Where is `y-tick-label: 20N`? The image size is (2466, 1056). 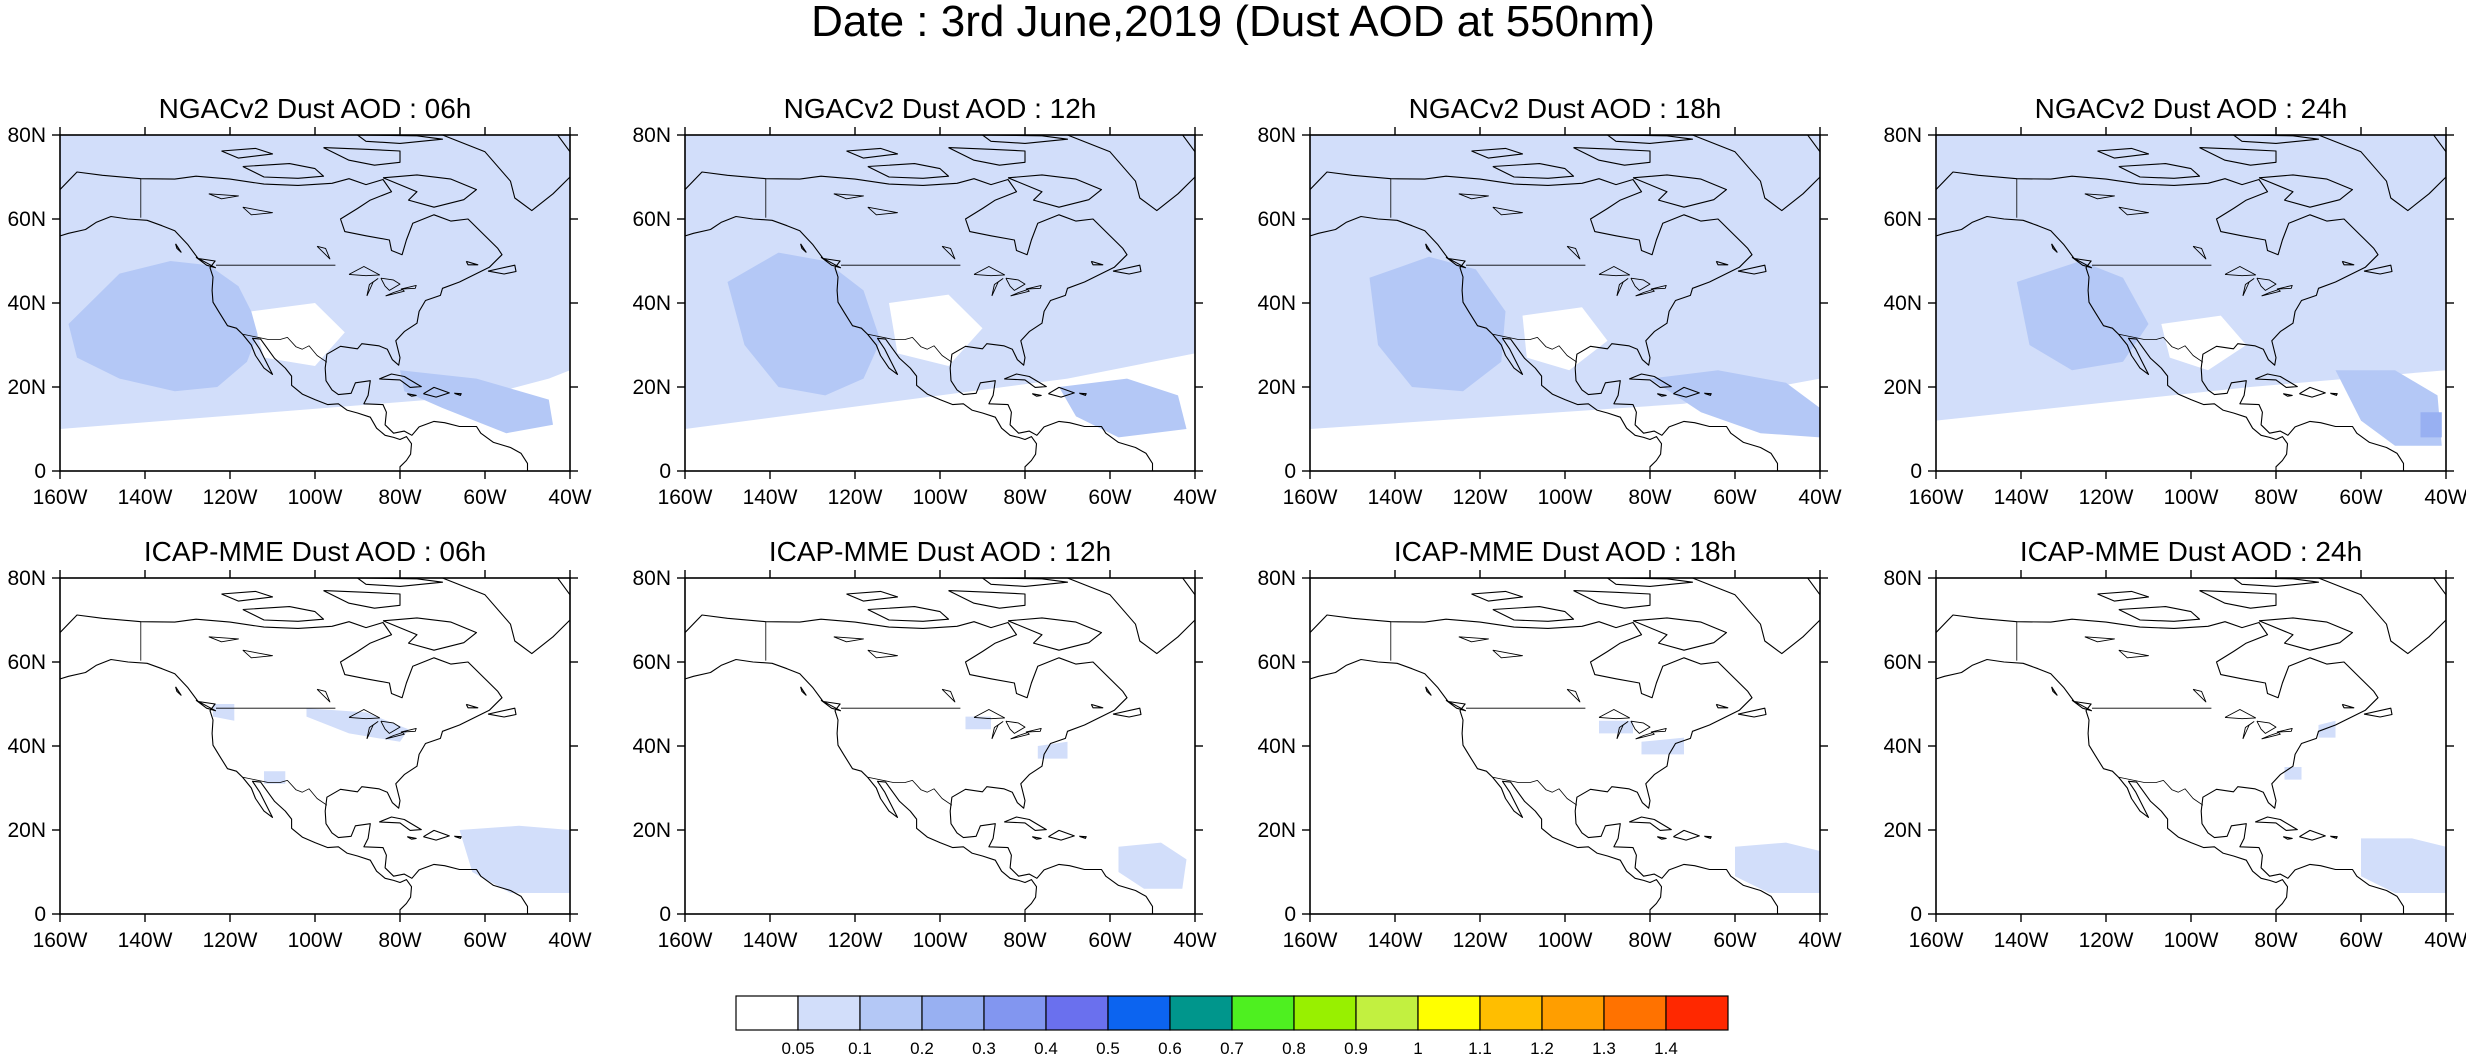
y-tick-label: 20N is located at coordinates (651, 387).